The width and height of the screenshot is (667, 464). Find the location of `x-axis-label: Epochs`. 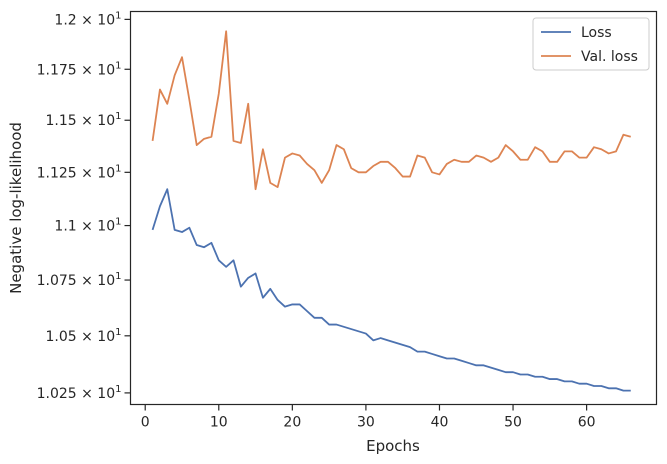

x-axis-label: Epochs is located at coordinates (393, 446).